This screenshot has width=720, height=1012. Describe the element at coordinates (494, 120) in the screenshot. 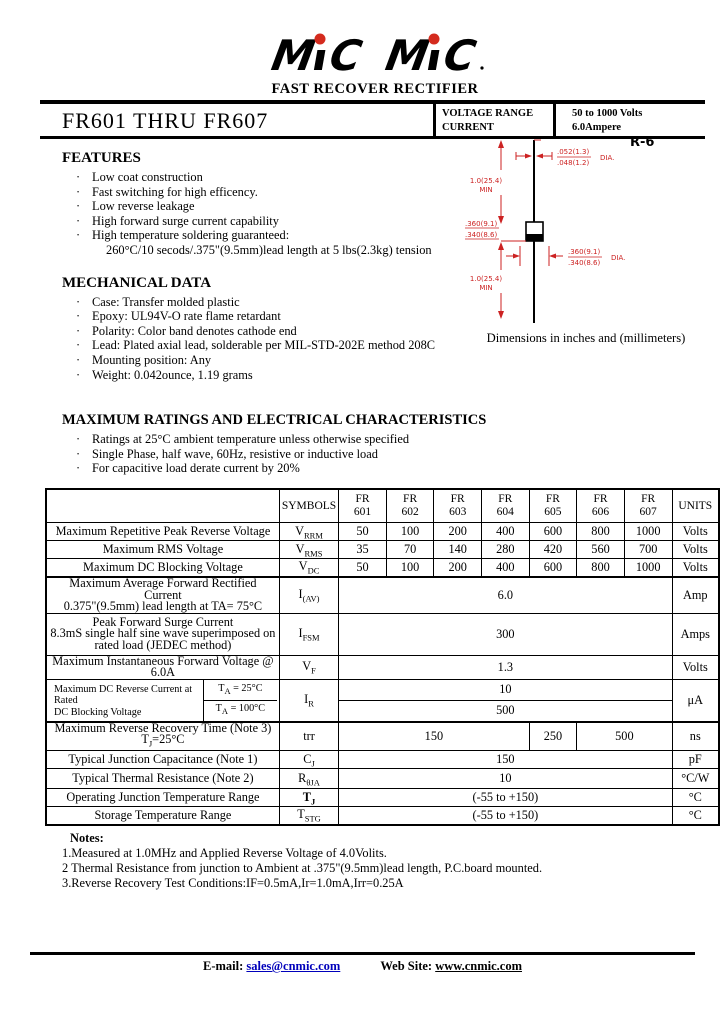

I see `spec-labels: VOLTAGE RANGE CURRENT` at that location.